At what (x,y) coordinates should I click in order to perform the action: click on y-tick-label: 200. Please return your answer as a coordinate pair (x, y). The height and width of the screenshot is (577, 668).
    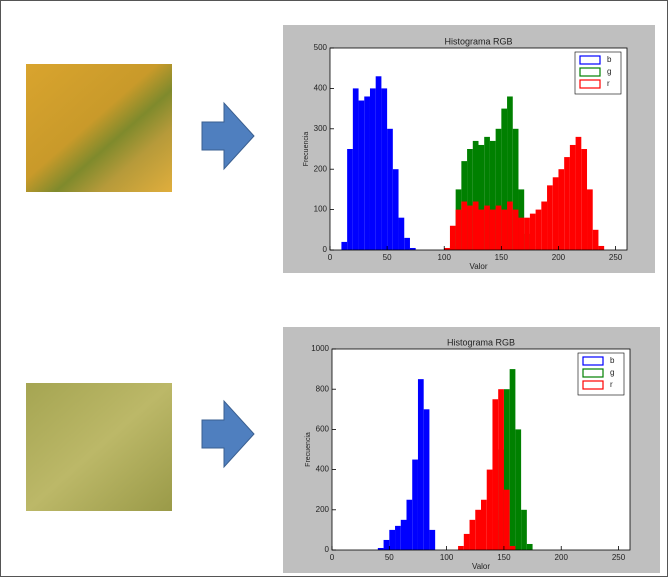
    Looking at the image, I should click on (321, 168).